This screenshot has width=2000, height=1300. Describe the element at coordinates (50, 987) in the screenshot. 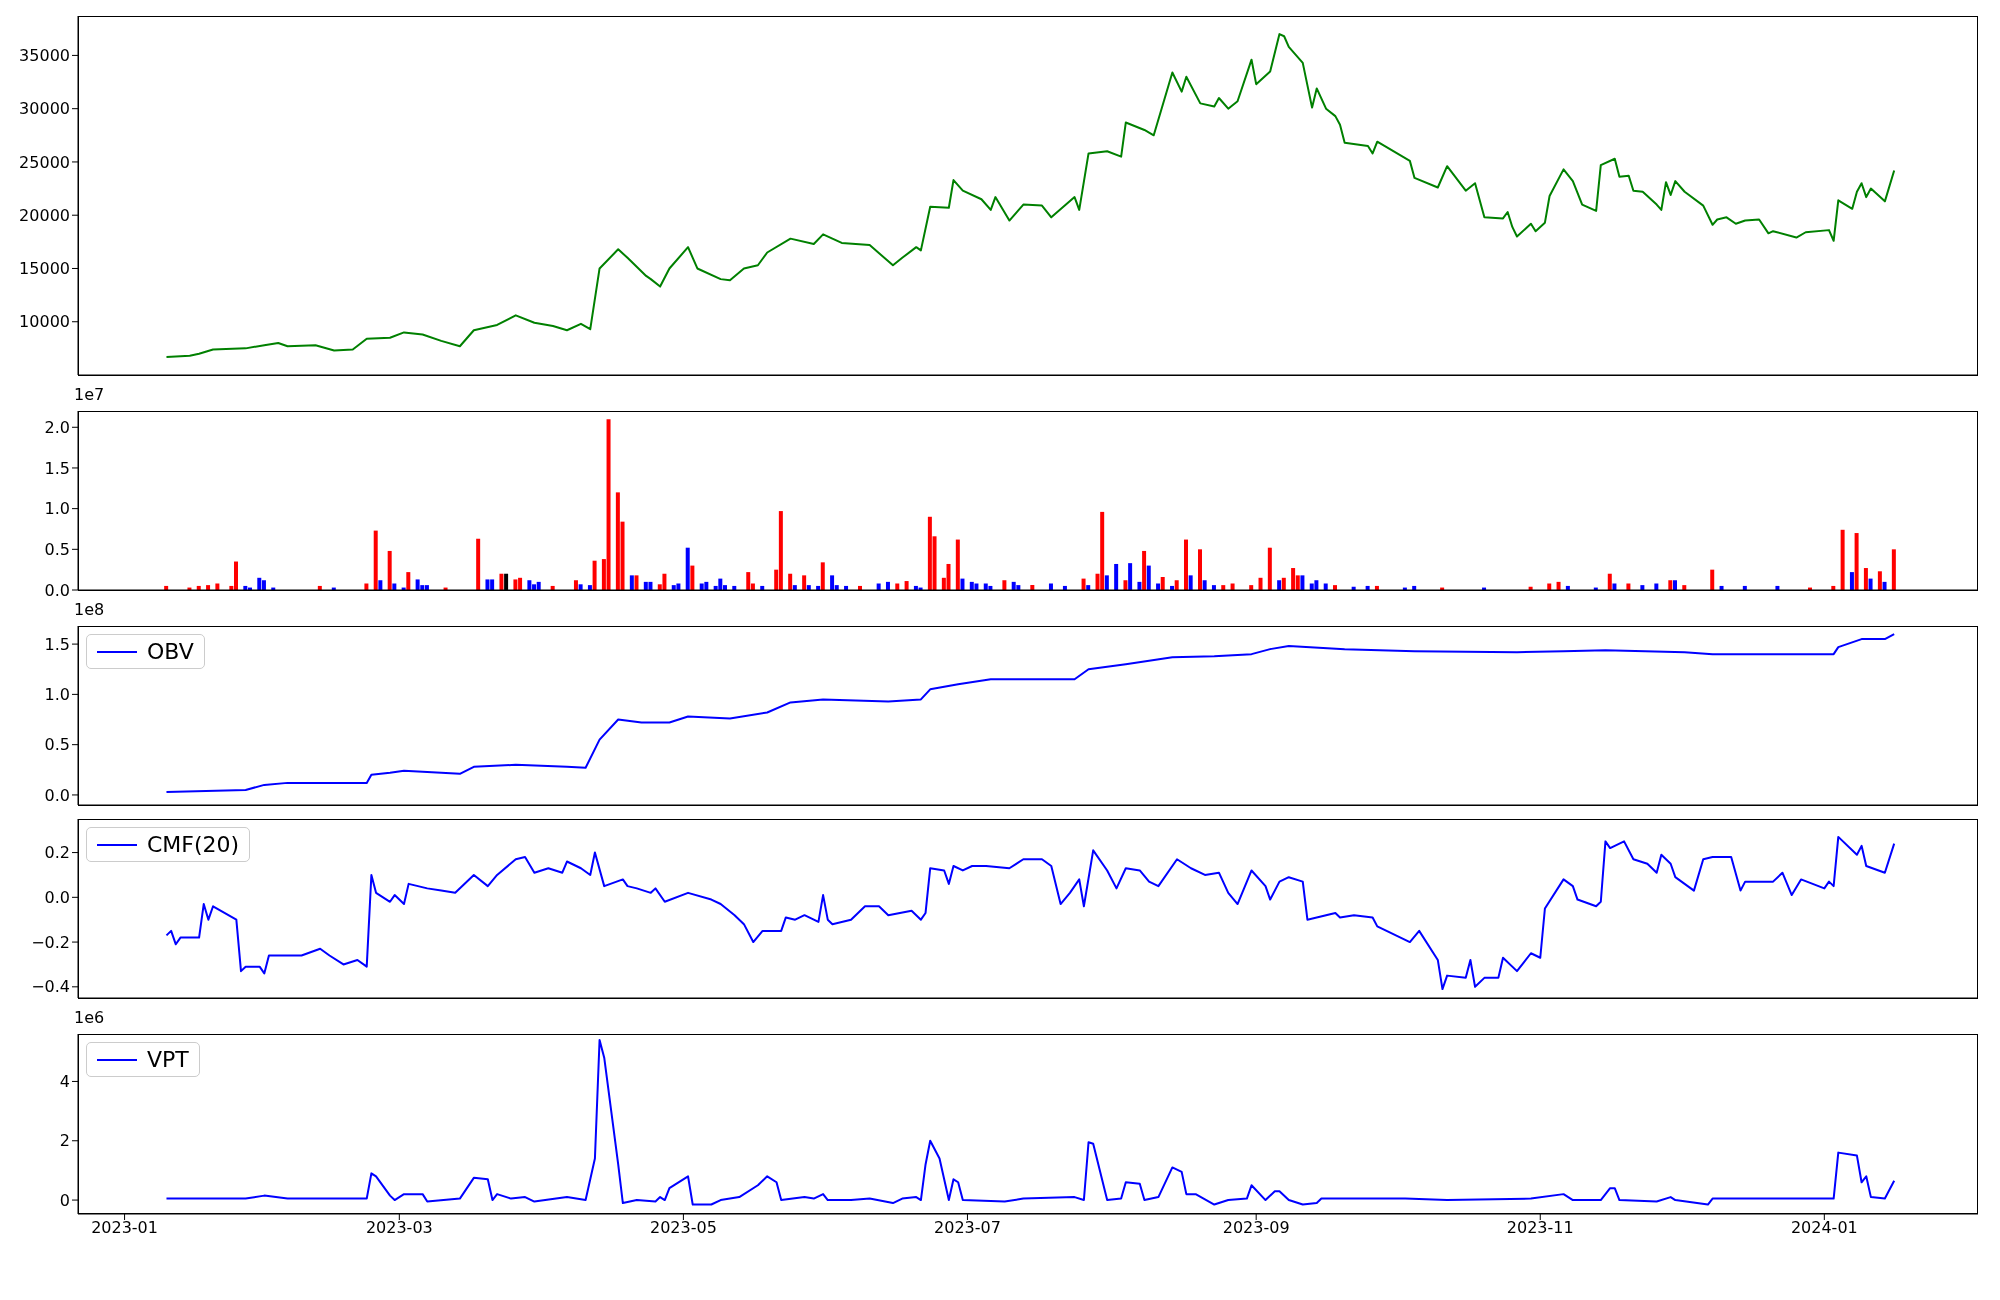

I see `y-tick-label: −0.4` at that location.